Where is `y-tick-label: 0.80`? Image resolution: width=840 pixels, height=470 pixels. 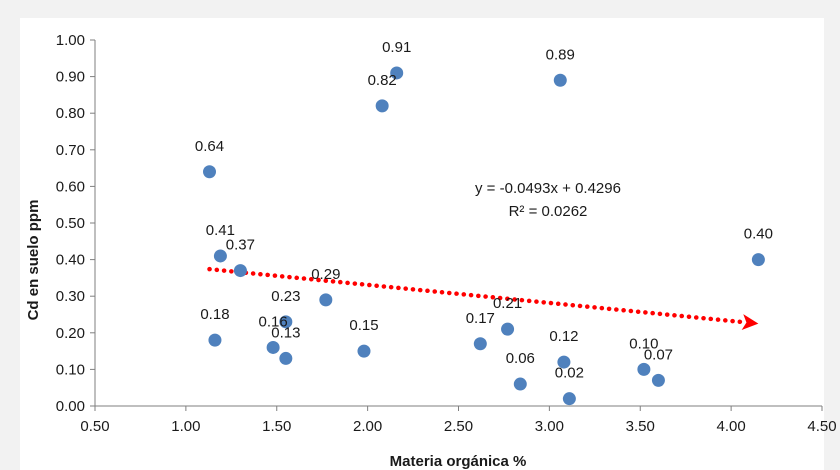
y-tick-label: 0.80 is located at coordinates (70, 113).